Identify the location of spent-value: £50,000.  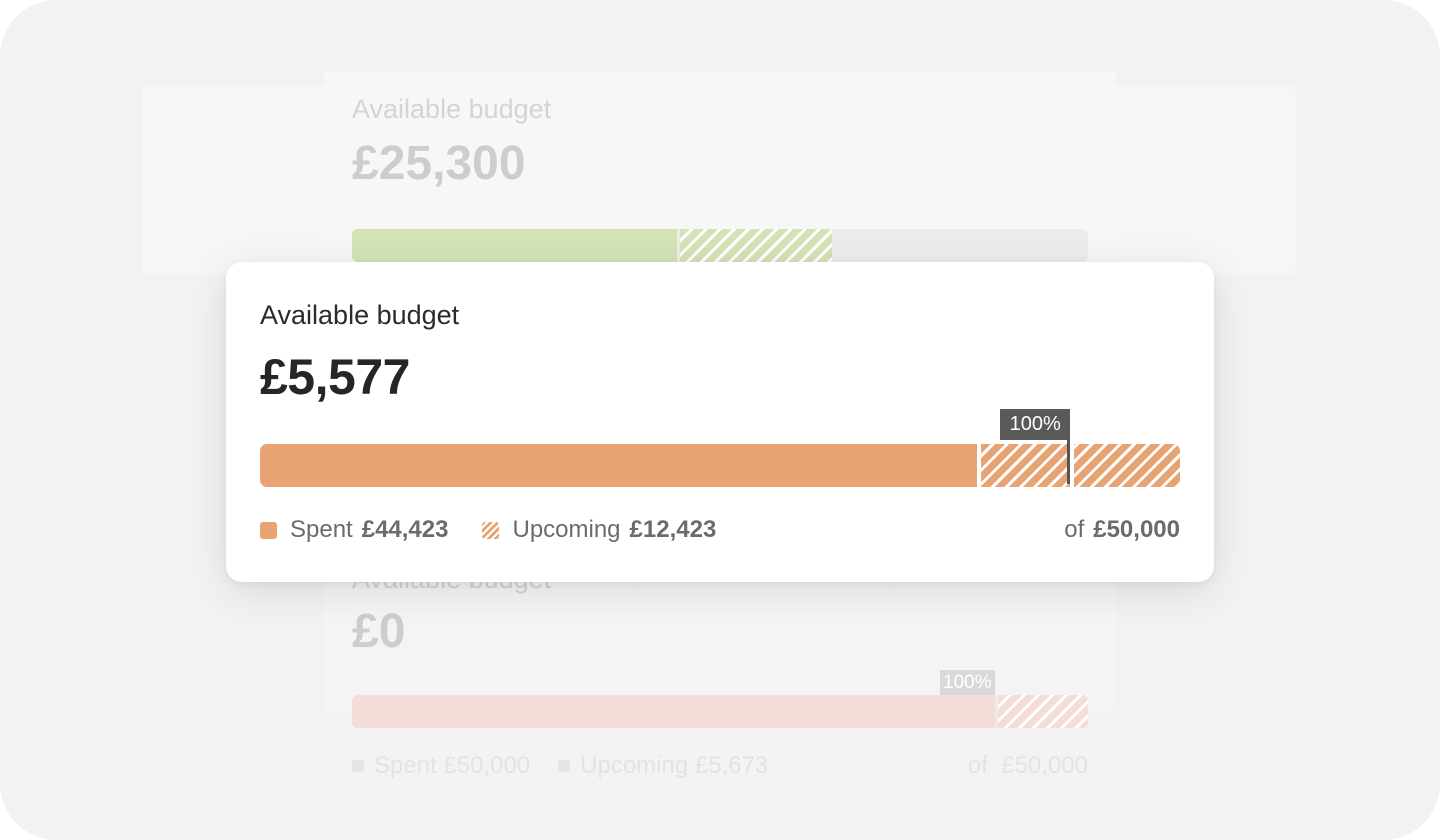
(487, 765).